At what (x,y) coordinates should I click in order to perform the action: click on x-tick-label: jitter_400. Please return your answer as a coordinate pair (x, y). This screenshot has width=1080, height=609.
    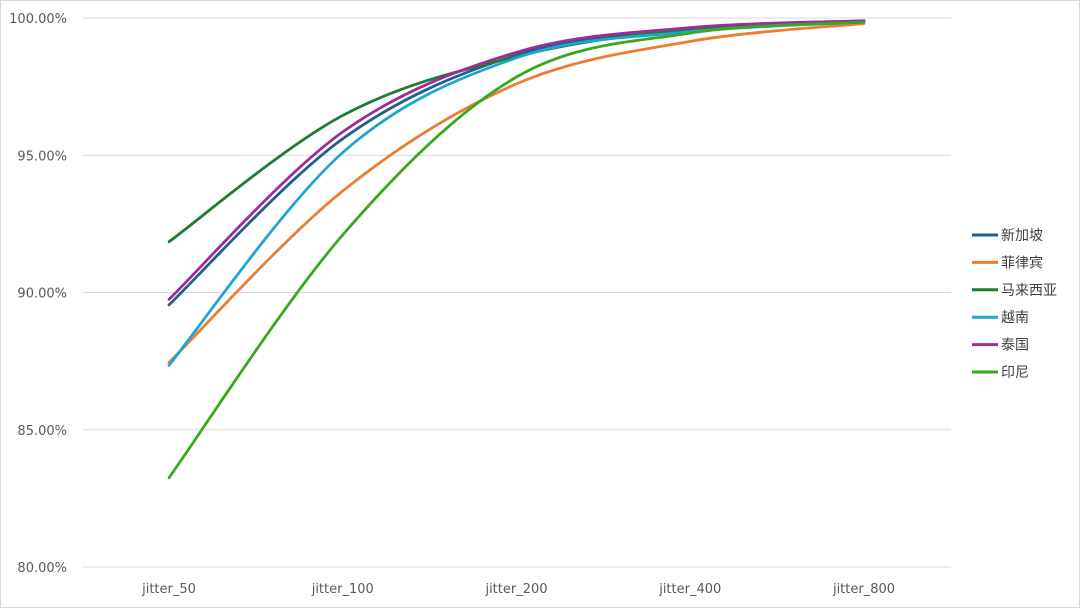
    Looking at the image, I should click on (689, 589).